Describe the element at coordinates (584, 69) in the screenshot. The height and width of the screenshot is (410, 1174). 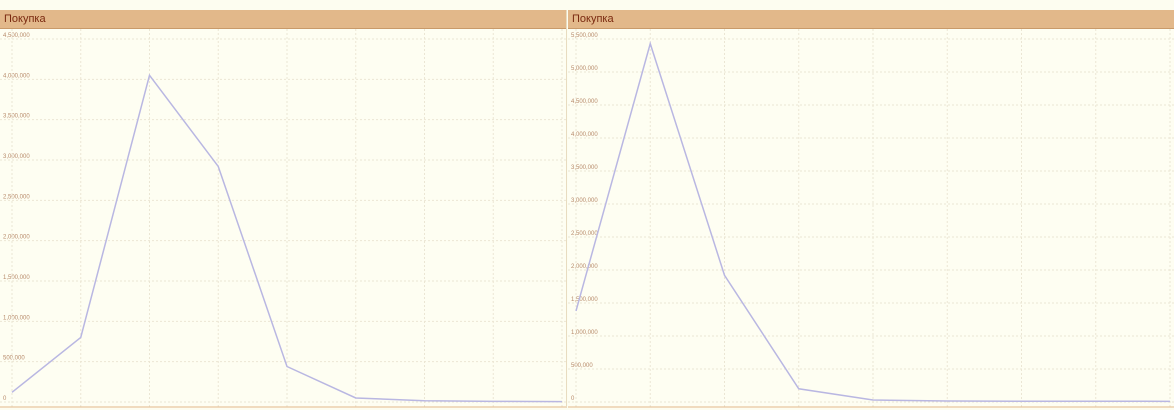
I see `y-tick-label: 5,000,000` at that location.